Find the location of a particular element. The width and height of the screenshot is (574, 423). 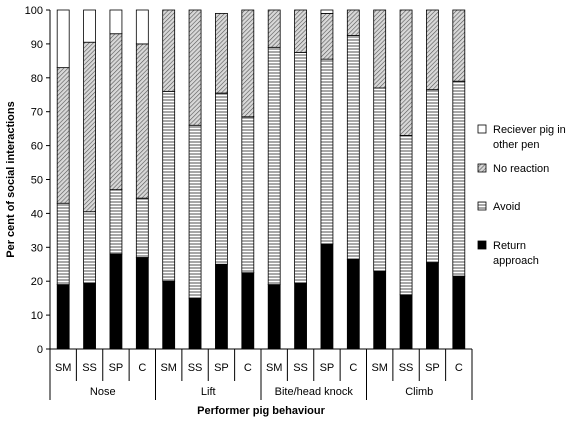

y-tick-label: 30 is located at coordinates (37, 248).